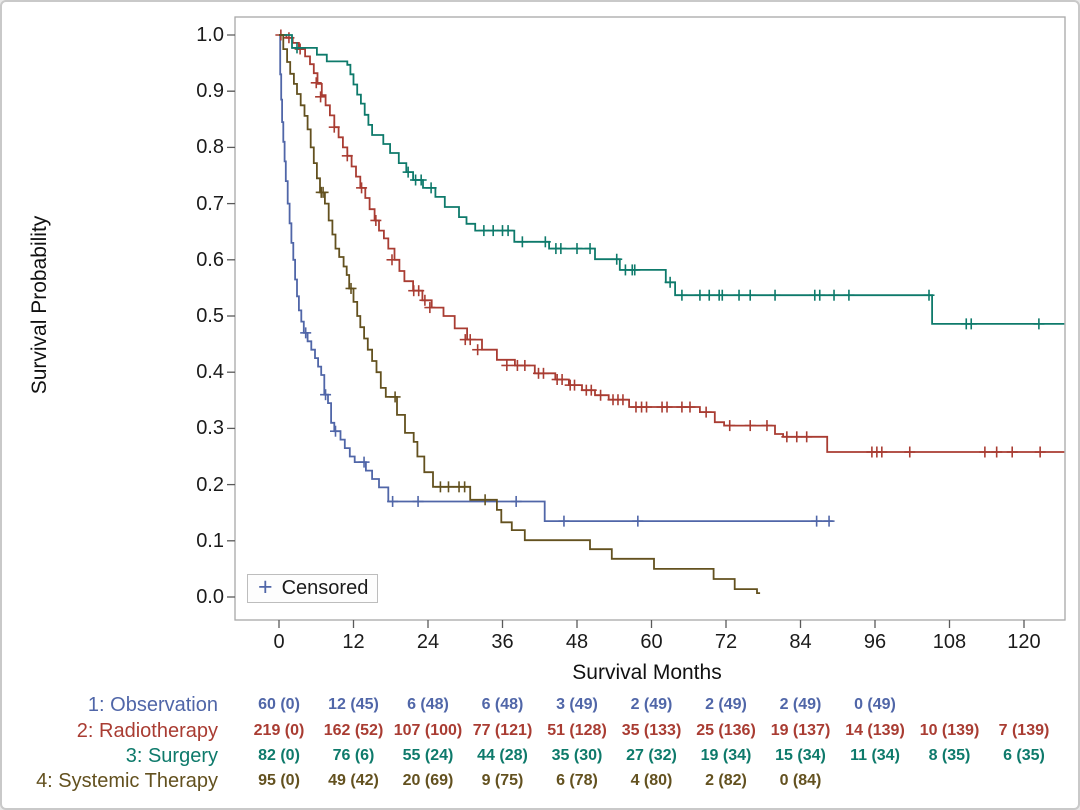 The image size is (1080, 810). I want to click on risk-value: 25 (136), so click(726, 730).